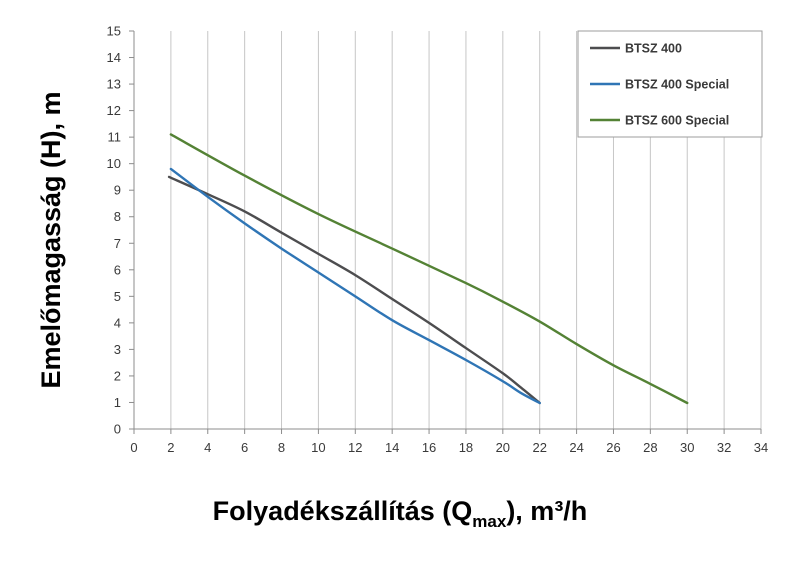 The width and height of the screenshot is (800, 566). Describe the element at coordinates (117, 190) in the screenshot. I see `y-tick-label: 9` at that location.